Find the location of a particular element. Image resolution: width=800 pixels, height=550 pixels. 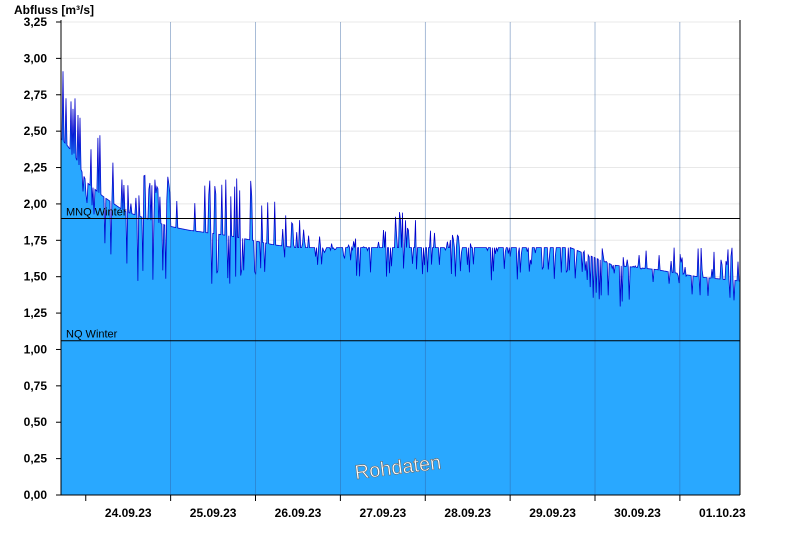

y-tick-label: 0,25 is located at coordinates (36, 459).